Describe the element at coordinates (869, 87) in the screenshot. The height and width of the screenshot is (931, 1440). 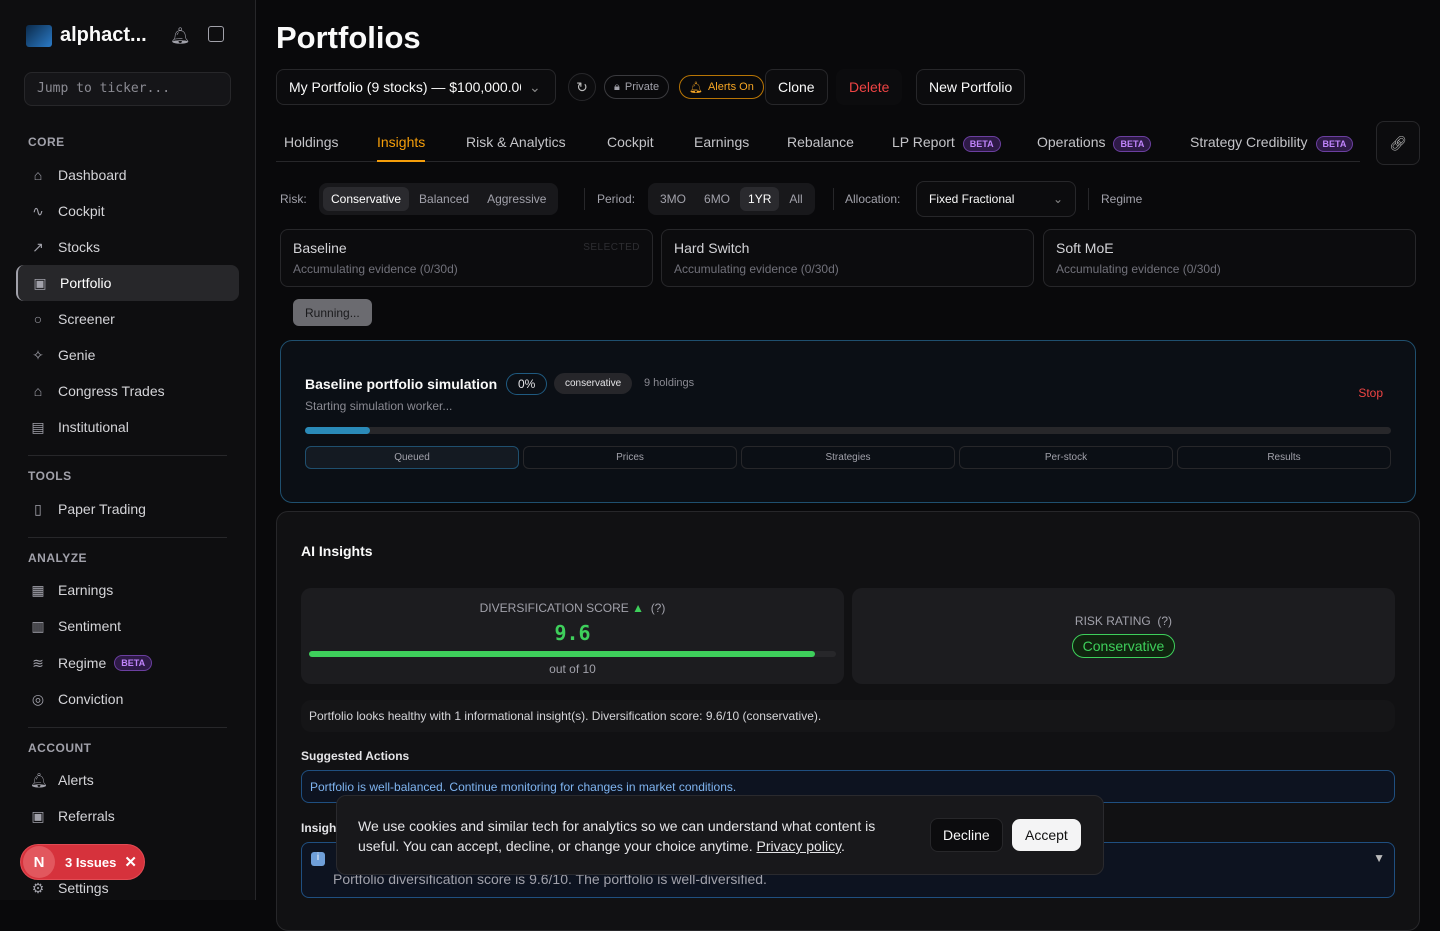
I see `delete-button: Delete` at that location.